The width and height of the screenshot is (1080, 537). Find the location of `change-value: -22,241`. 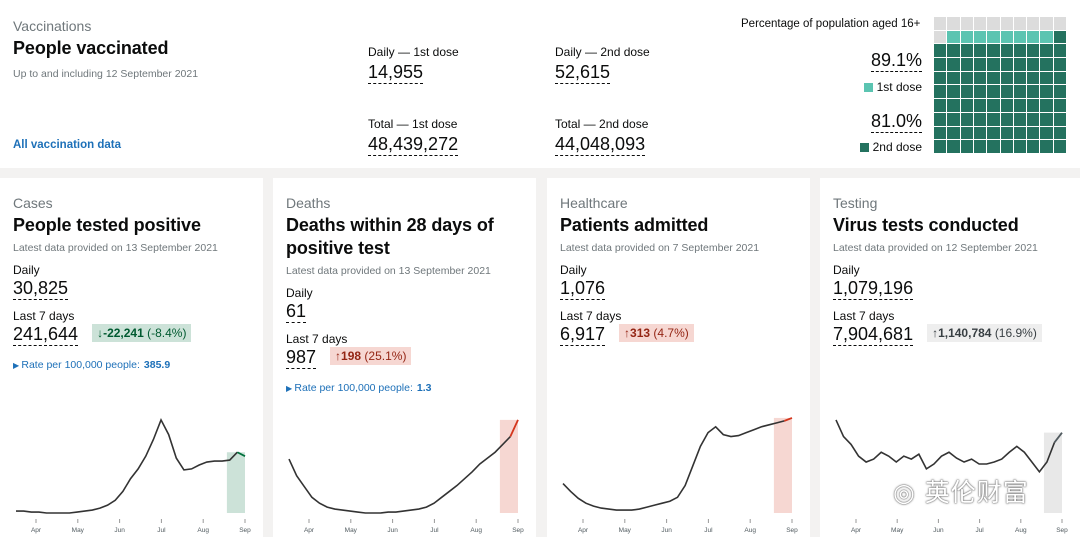

change-value: -22,241 is located at coordinates (123, 333).